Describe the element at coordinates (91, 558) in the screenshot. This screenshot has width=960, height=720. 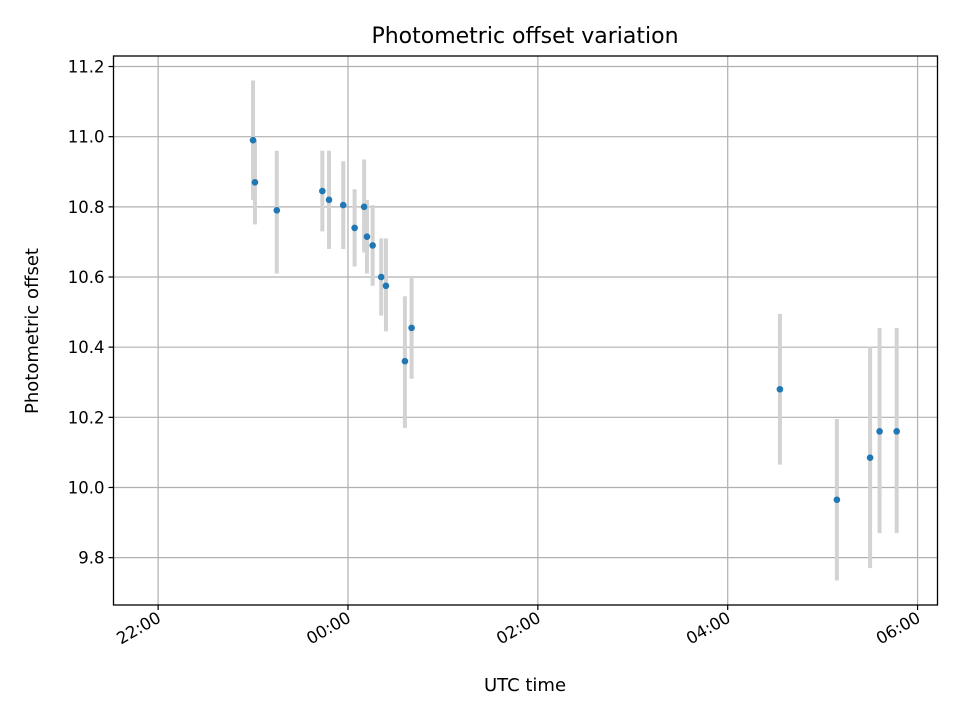
I see `y-tick-label: 9.8` at that location.